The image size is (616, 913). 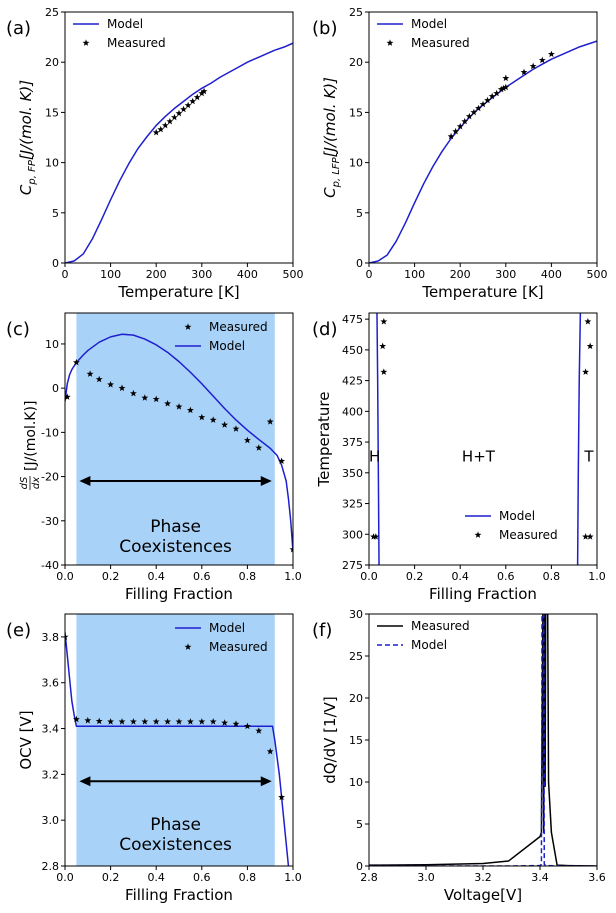 What do you see at coordinates (336, 172) in the screenshot?
I see `y-label-subscript: p, LFP` at bounding box center [336, 172].